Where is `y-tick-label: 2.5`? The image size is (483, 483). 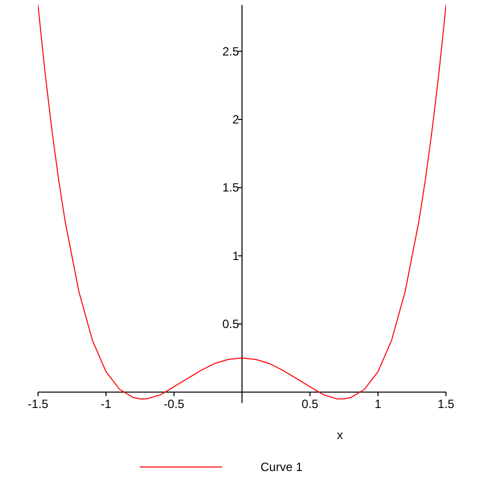 y-tick-label: 2.5 is located at coordinates (231, 51).